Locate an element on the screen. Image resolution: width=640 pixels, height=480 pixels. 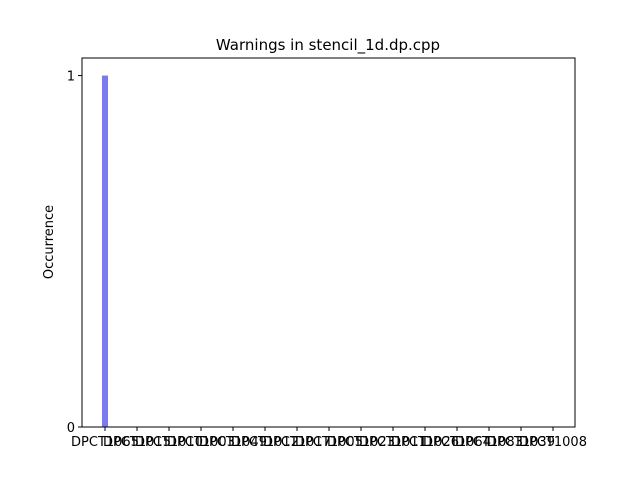
y-tick-label: 0 is located at coordinates (71, 428).